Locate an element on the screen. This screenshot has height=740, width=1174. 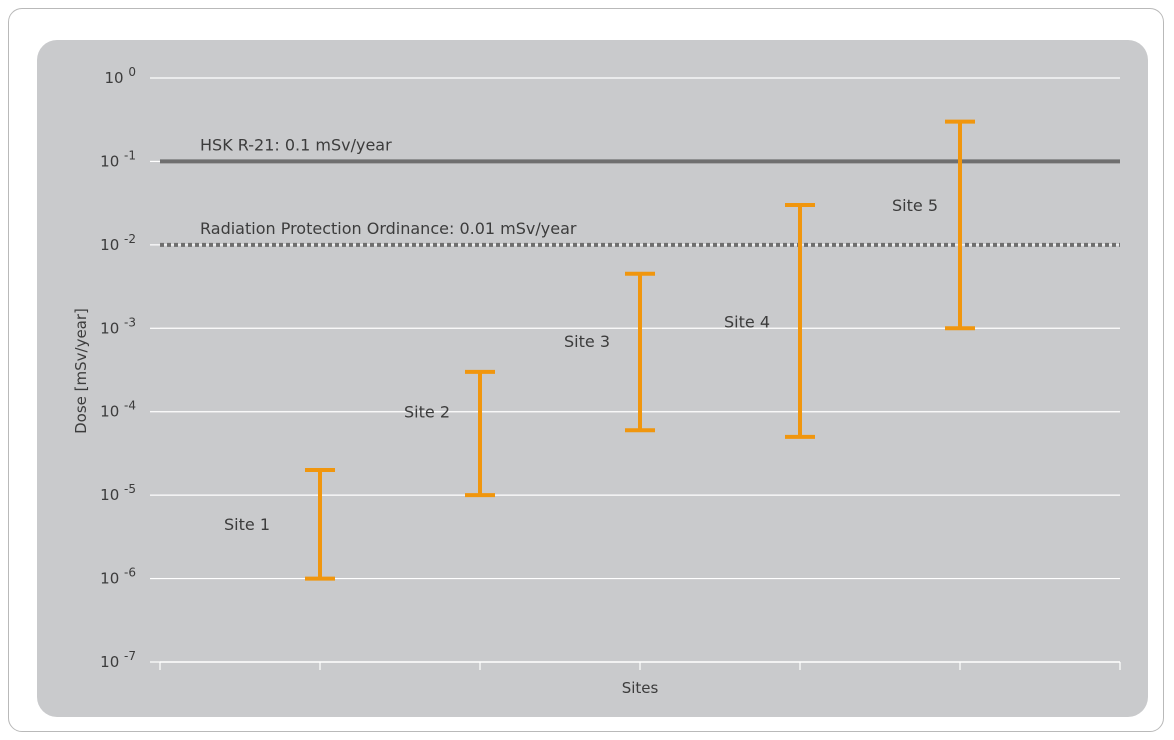
y-tick-label: 10 -2 is located at coordinates (118, 243).